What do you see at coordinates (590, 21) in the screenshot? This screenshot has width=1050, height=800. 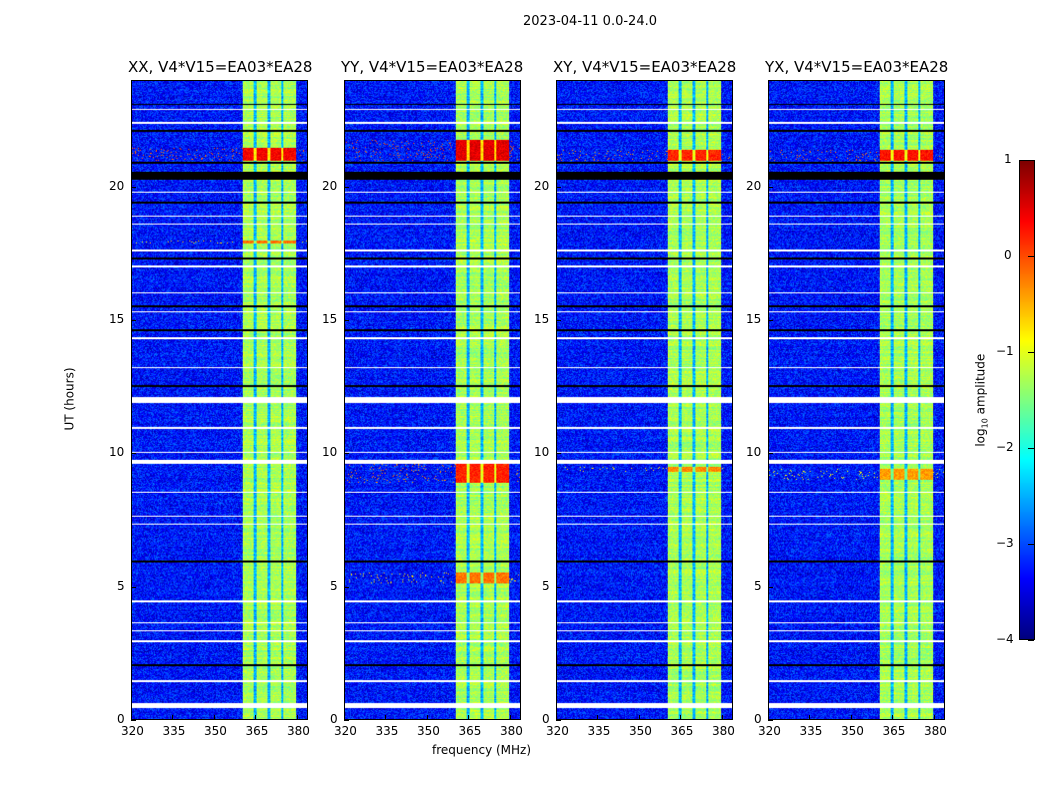 I see `figure-title: 2023-04-11 0.0-24.0` at bounding box center [590, 21].